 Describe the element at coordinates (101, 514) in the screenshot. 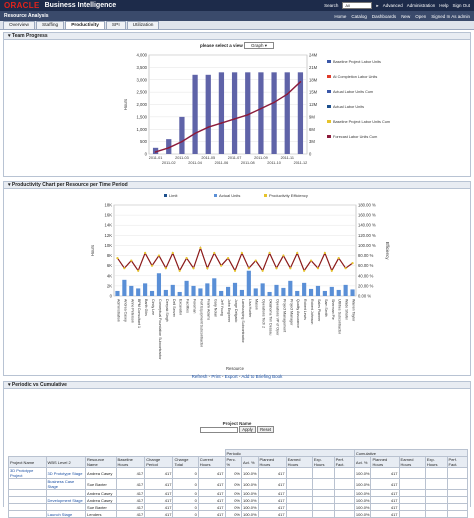

I see `resource-name-cell: Lenders` at that location.